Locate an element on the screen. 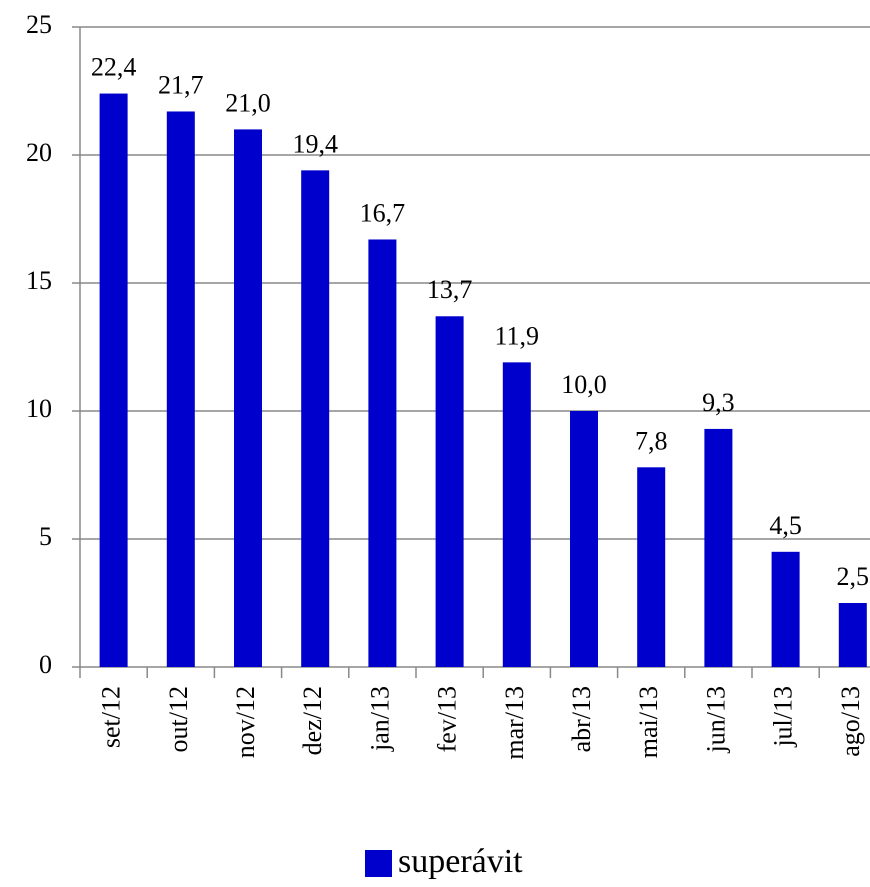  y-tick-label: 10 is located at coordinates (39, 408).